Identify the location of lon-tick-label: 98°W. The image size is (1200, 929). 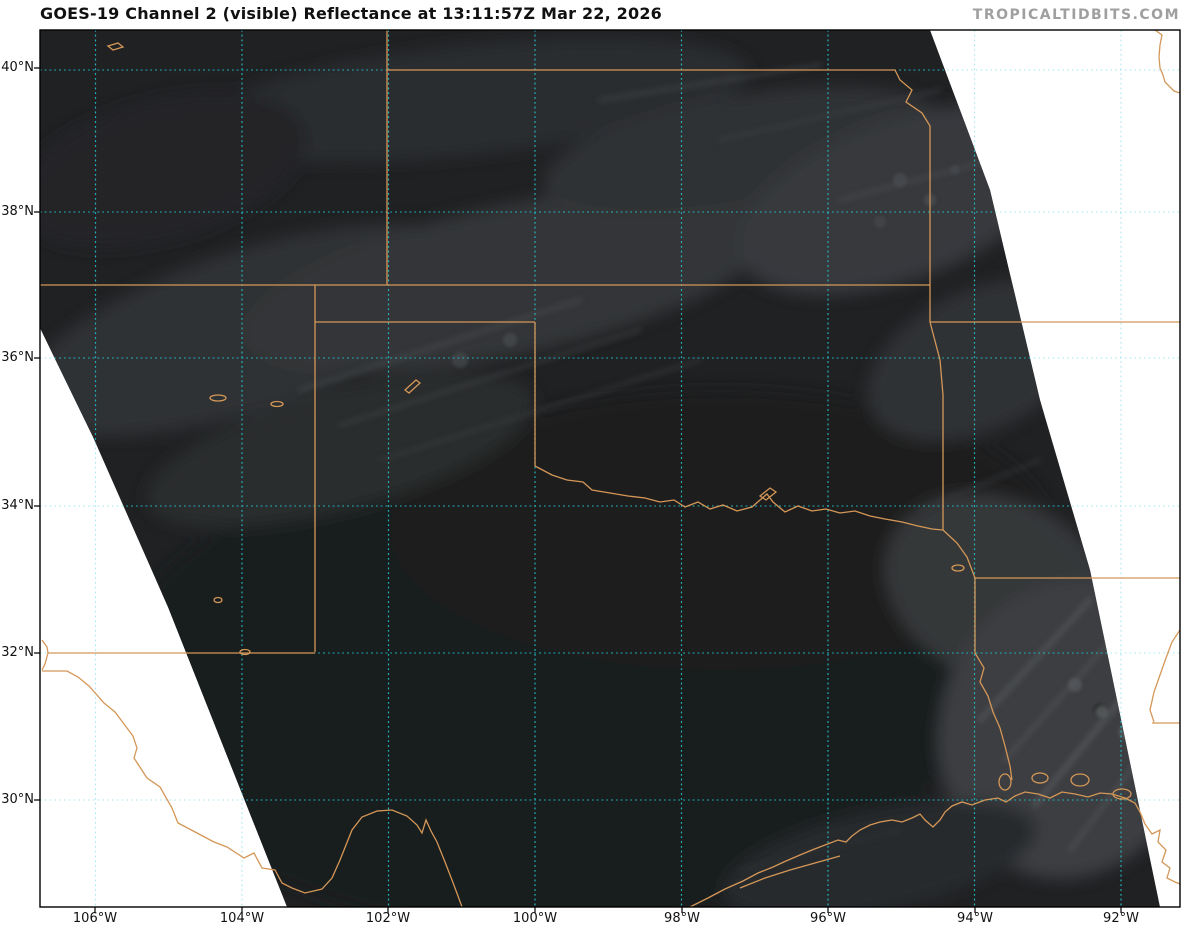
(682, 918).